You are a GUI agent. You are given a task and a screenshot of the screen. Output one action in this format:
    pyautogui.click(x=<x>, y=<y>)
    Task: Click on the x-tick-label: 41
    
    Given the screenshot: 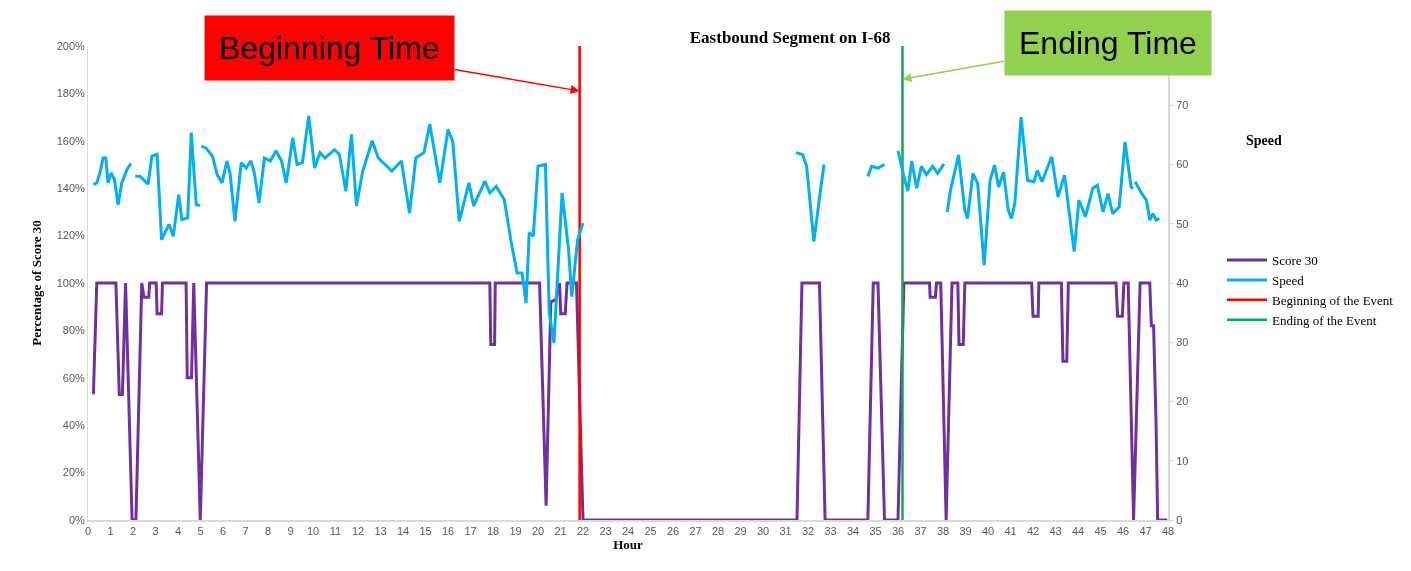 What is the action you would take?
    pyautogui.click(x=1010, y=530)
    